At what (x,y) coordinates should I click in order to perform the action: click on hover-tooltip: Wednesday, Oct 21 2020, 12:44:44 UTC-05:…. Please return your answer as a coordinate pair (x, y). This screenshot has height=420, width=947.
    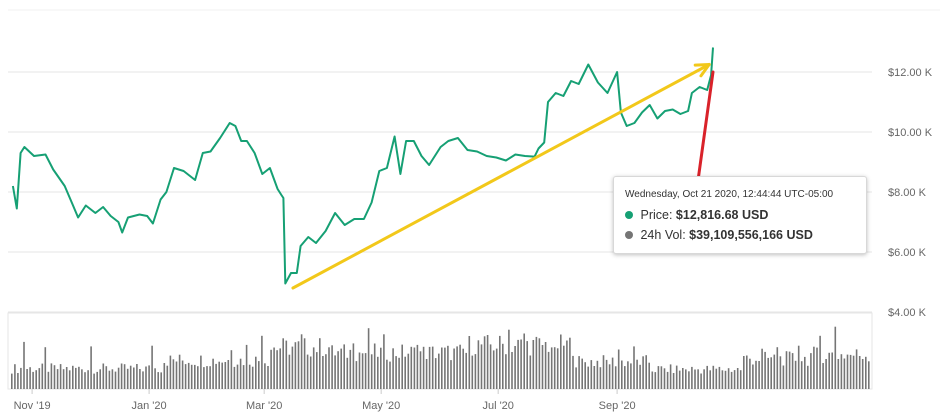
    Looking at the image, I should click on (740, 215).